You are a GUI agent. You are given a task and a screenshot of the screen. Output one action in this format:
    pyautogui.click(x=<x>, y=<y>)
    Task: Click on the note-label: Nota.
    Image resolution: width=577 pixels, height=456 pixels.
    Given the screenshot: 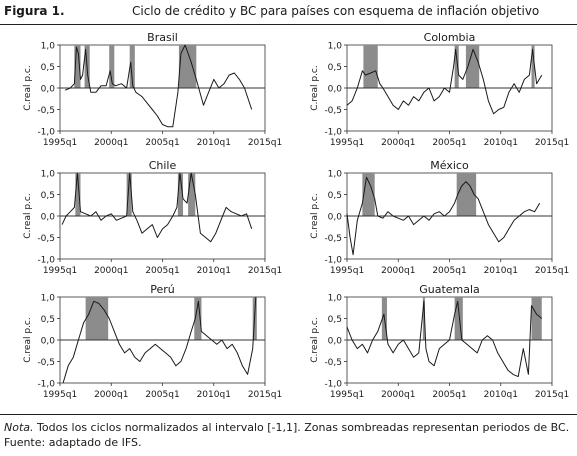 What is the action you would take?
    pyautogui.click(x=19, y=427)
    